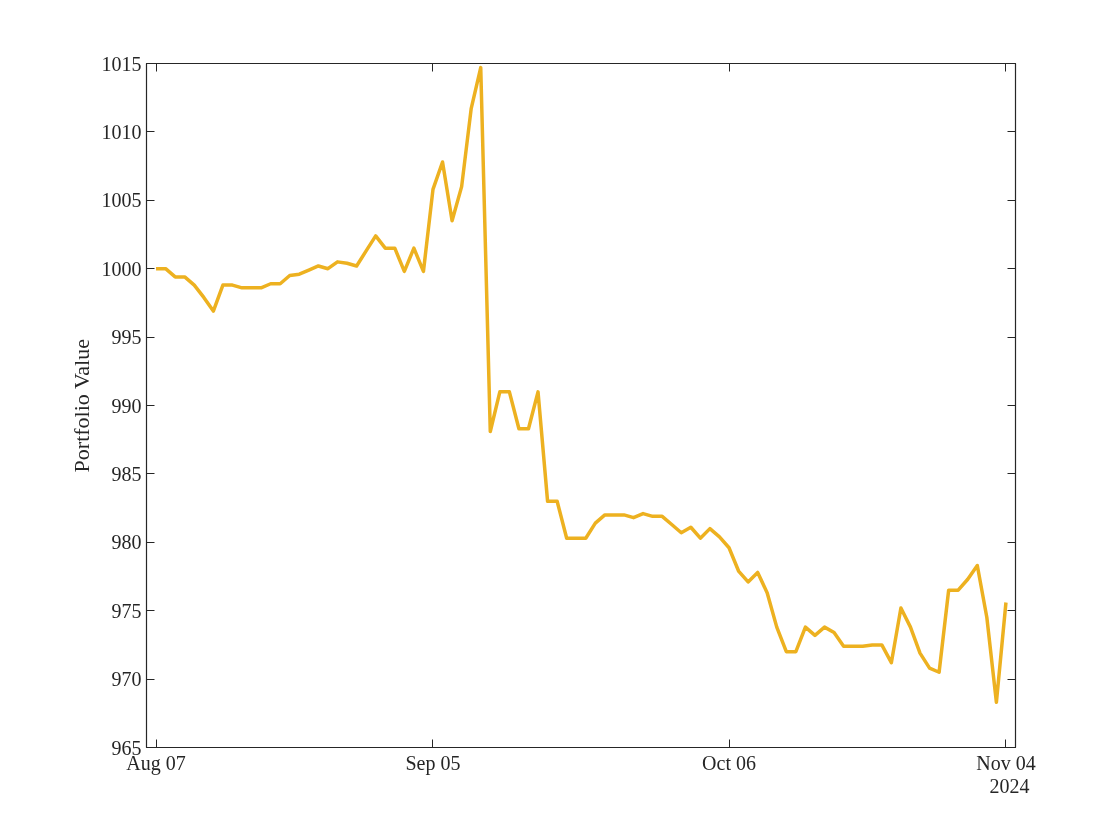 This screenshot has height=840, width=1120. What do you see at coordinates (121, 268) in the screenshot?
I see `y-tick-label: 1000` at bounding box center [121, 268].